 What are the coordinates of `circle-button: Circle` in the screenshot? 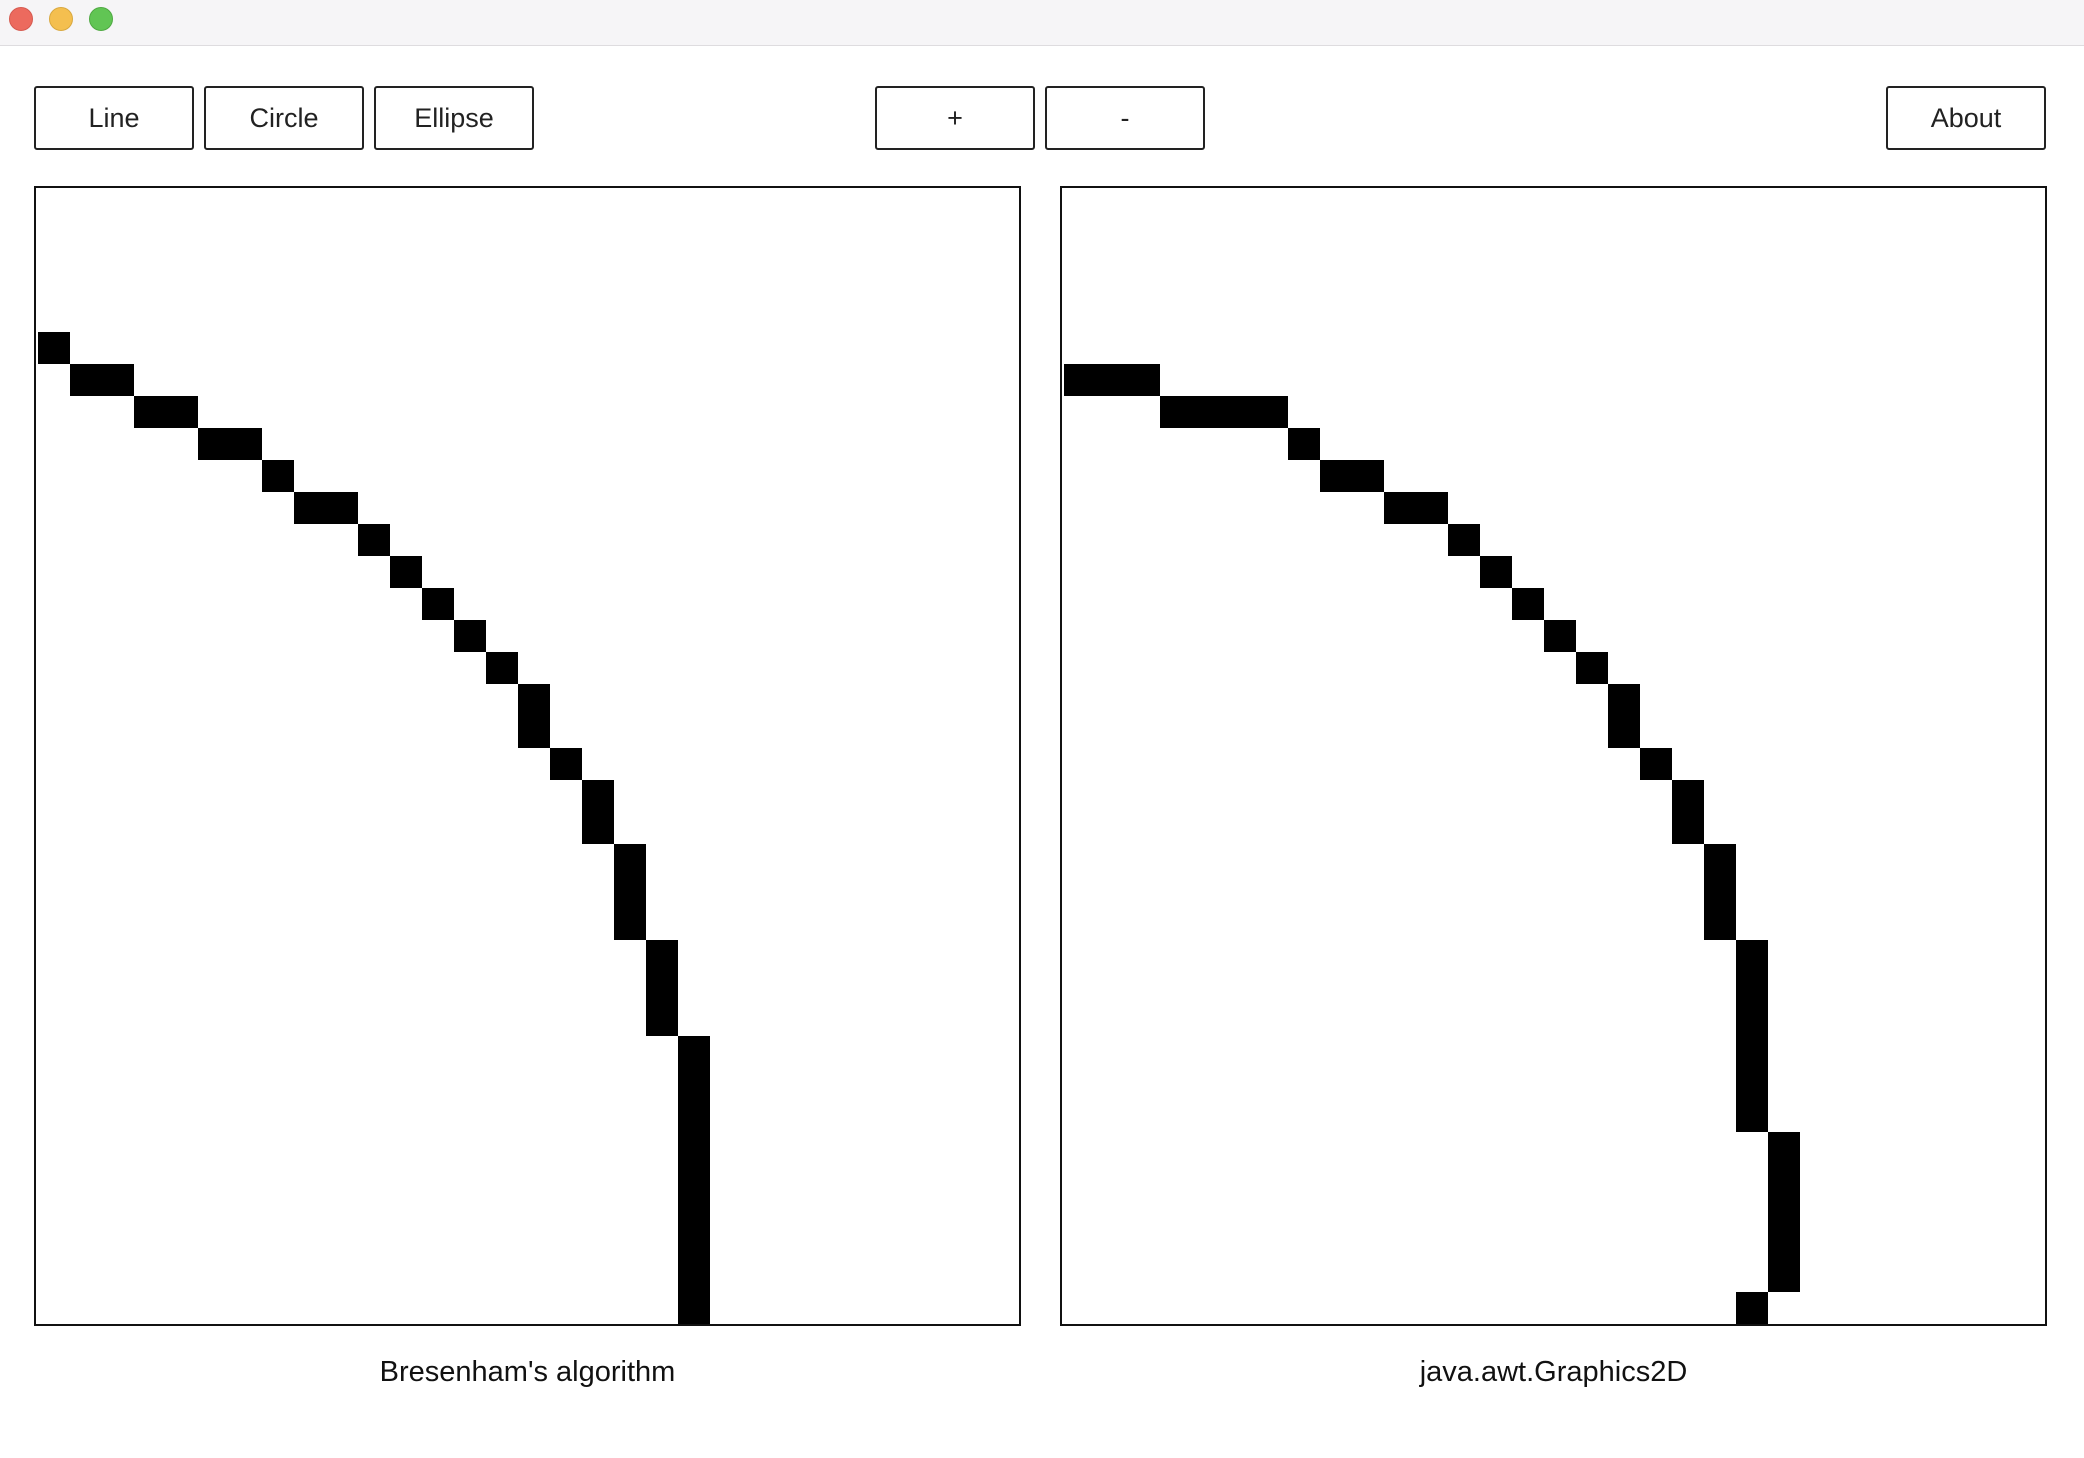 It's located at (284, 118).